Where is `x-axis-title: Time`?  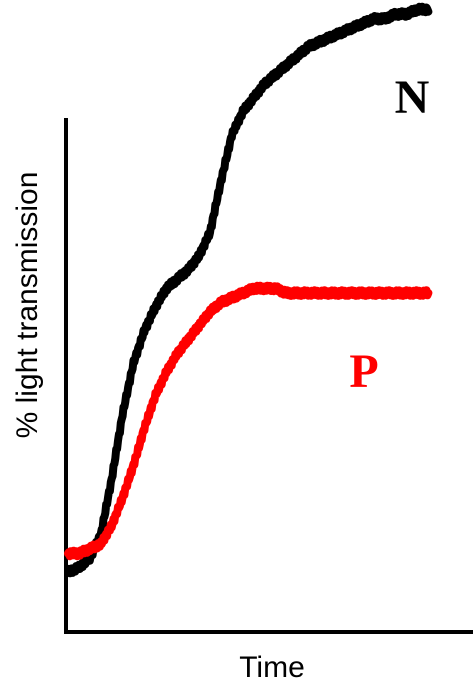 x-axis-title: Time is located at coordinates (272, 667).